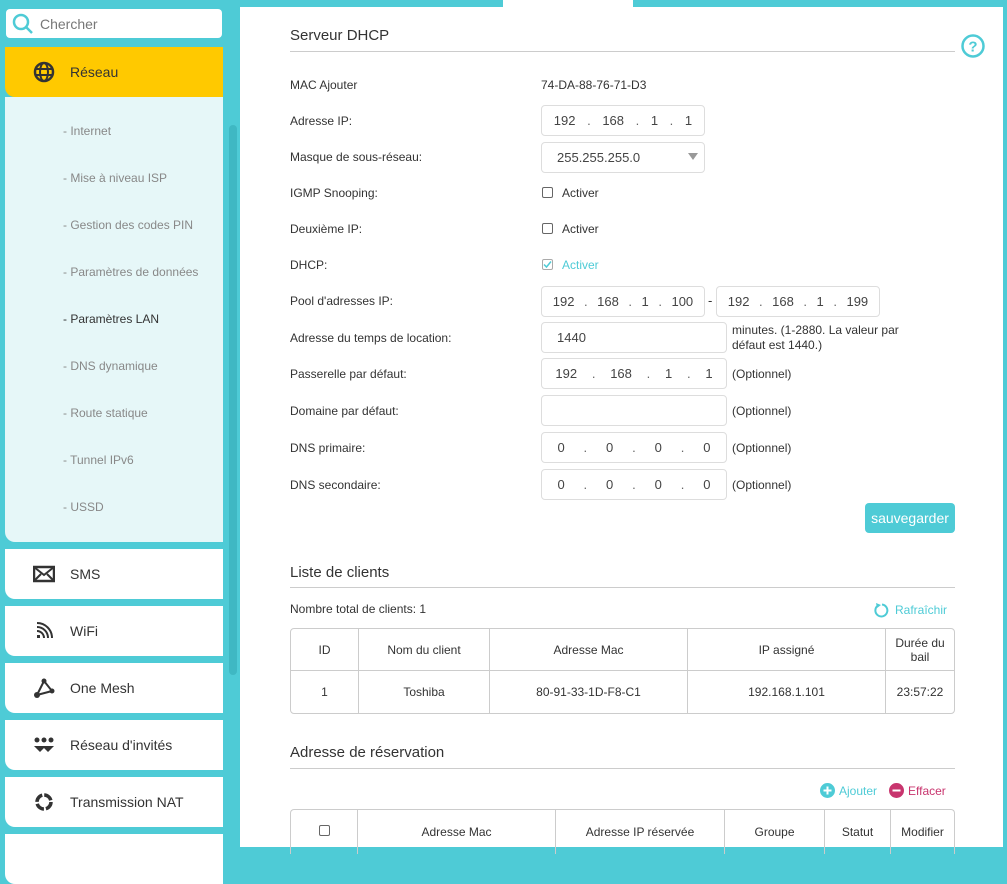 Image resolution: width=1007 pixels, height=884 pixels. I want to click on help-icon: ?, so click(973, 46).